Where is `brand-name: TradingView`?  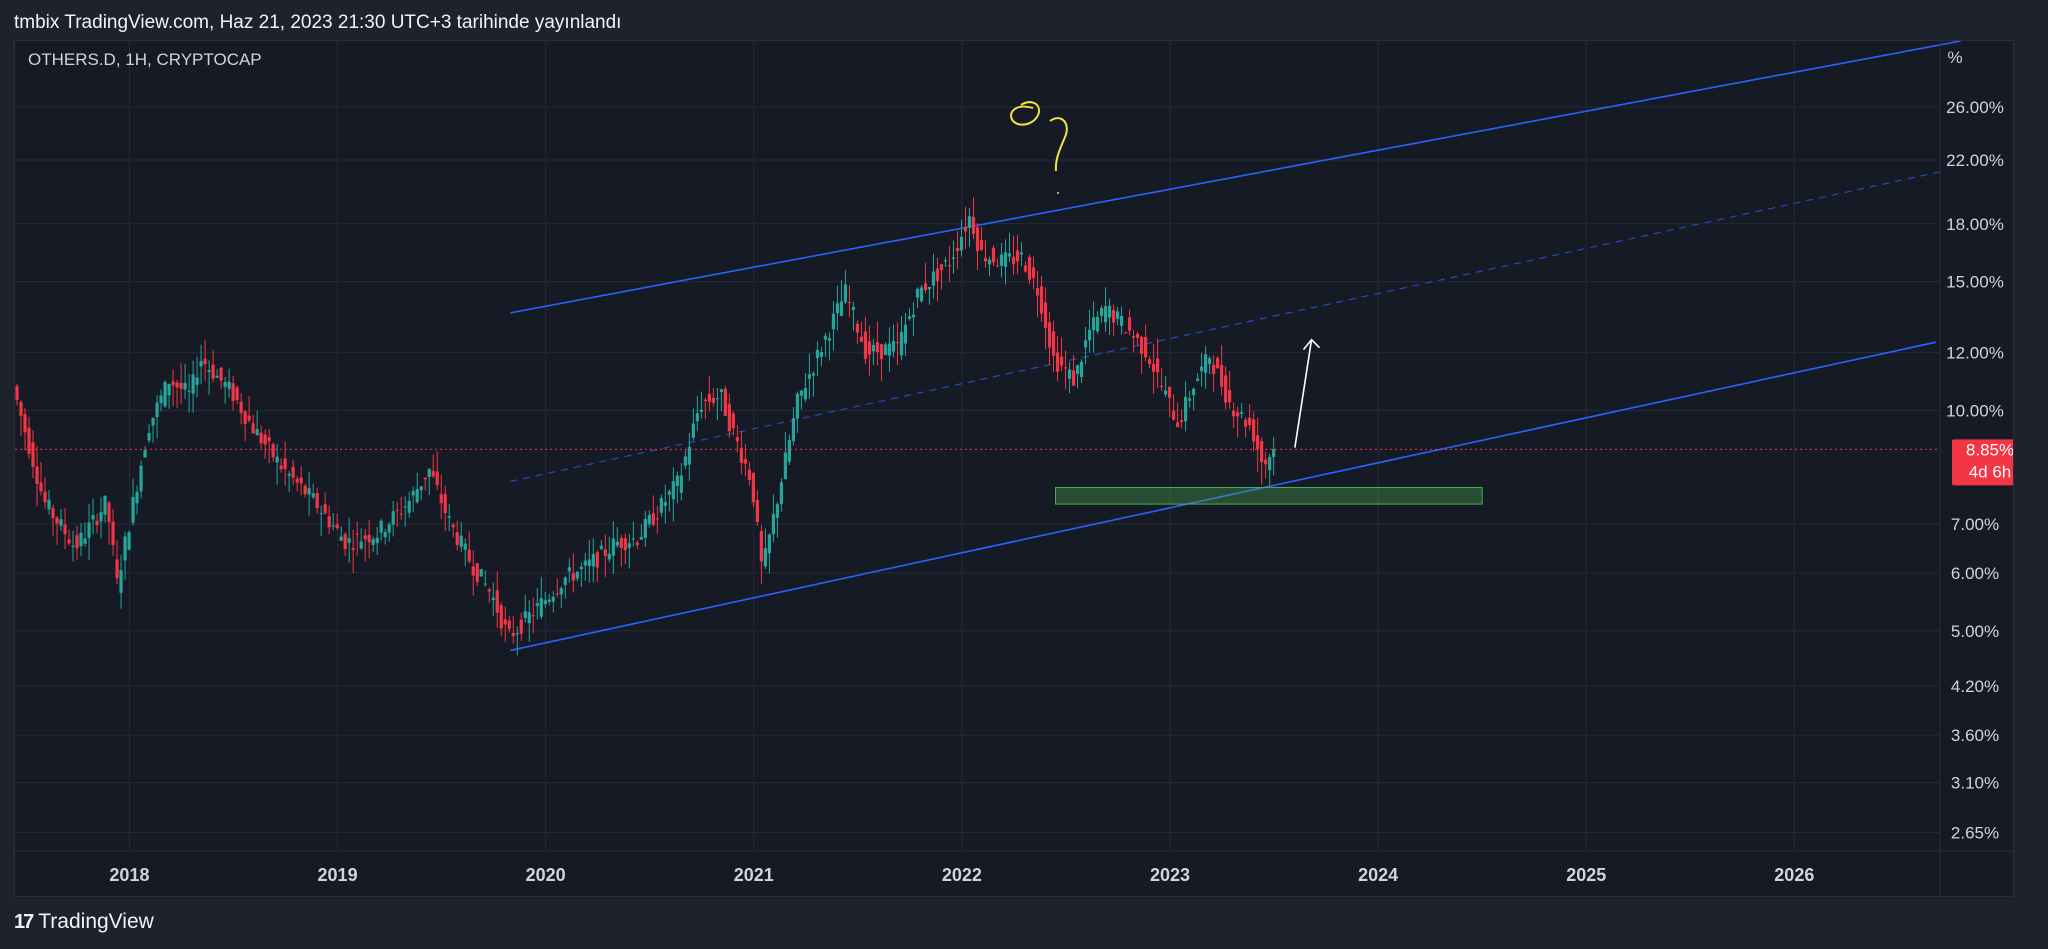
brand-name: TradingView is located at coordinates (96, 921).